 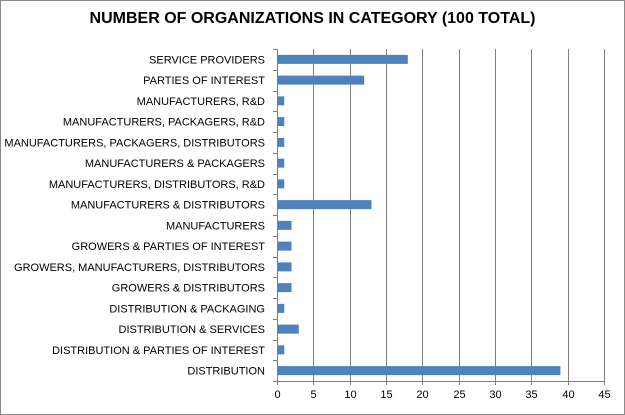 What do you see at coordinates (201, 102) in the screenshot?
I see `category-label: MANUFACTURERS, R&D` at bounding box center [201, 102].